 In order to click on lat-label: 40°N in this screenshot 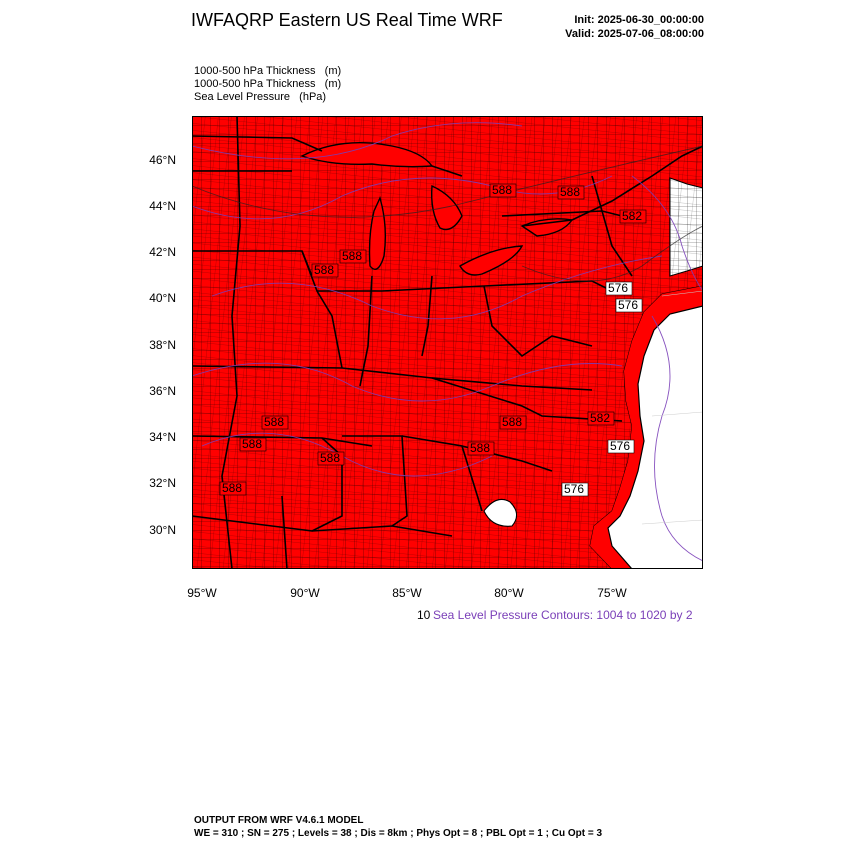, I will do `click(162, 298)`.